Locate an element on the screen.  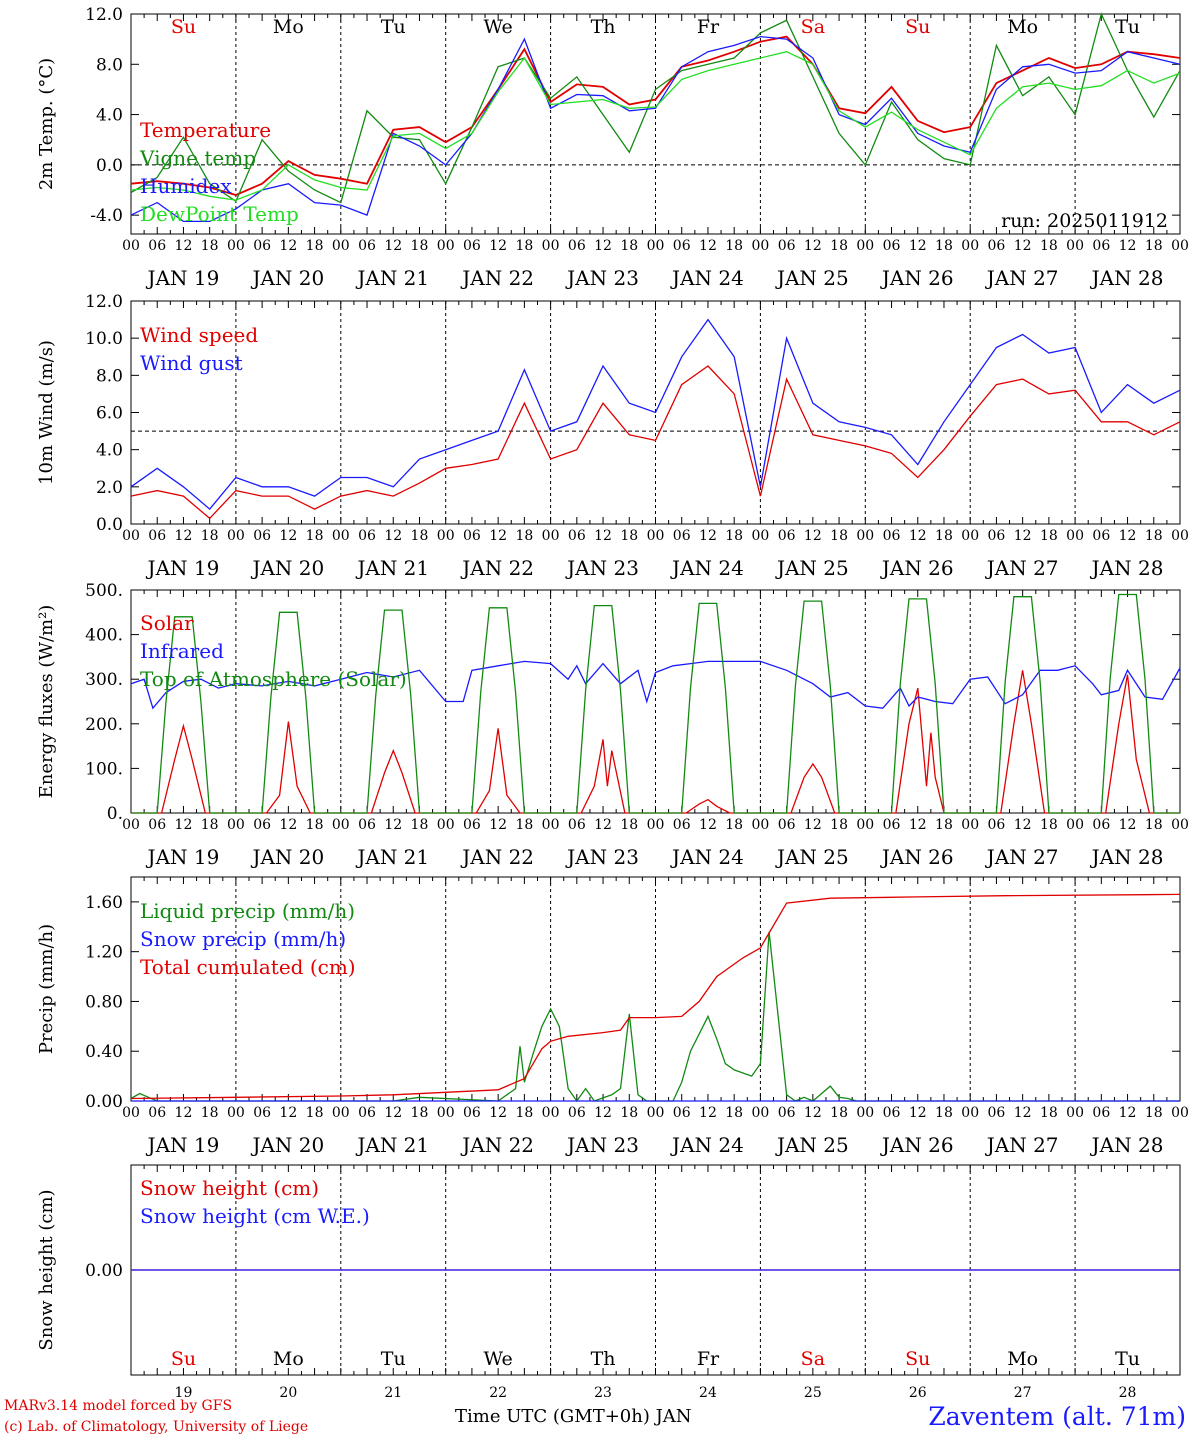
y-tick-label: 8.0 is located at coordinates (109, 376).